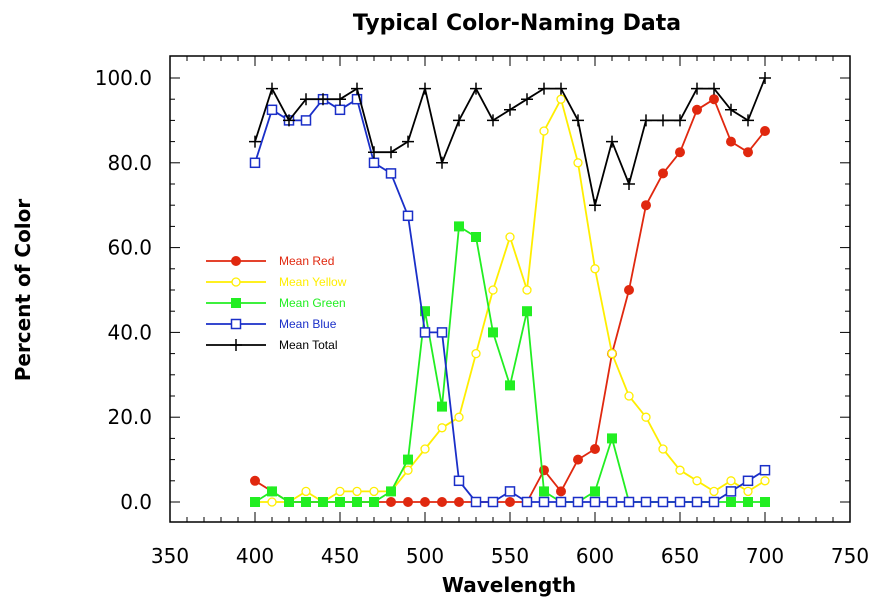  I want to click on legend-label: Mean Blue, so click(308, 324).